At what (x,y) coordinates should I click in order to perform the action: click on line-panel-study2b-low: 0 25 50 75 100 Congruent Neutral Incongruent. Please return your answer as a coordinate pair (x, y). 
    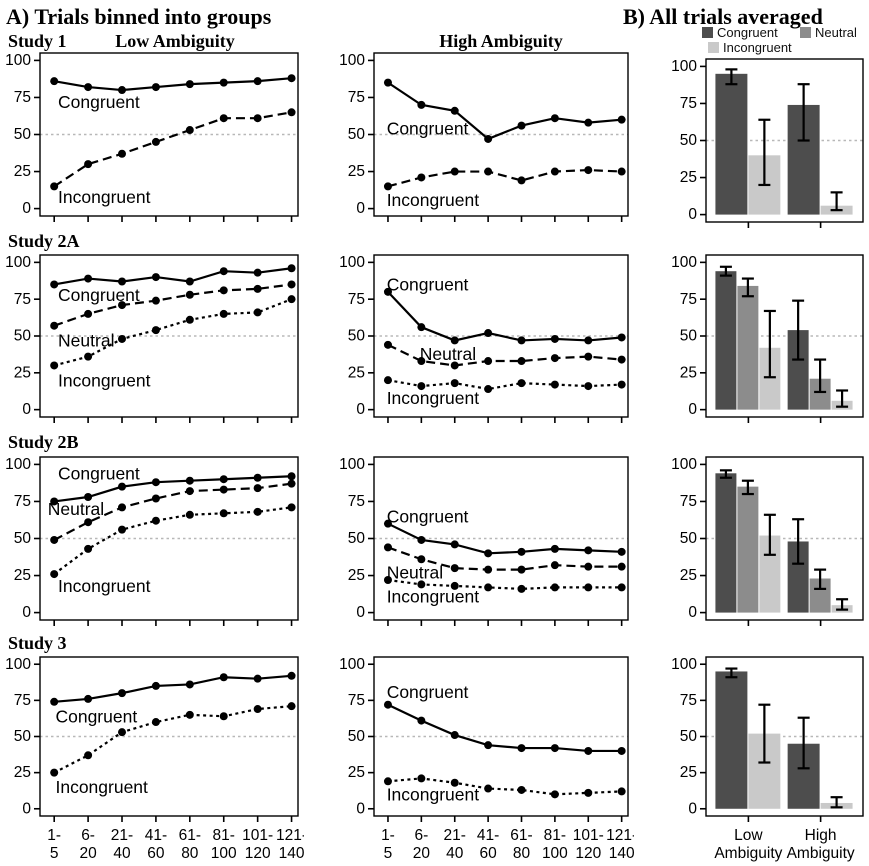
    Looking at the image, I should click on (152, 541).